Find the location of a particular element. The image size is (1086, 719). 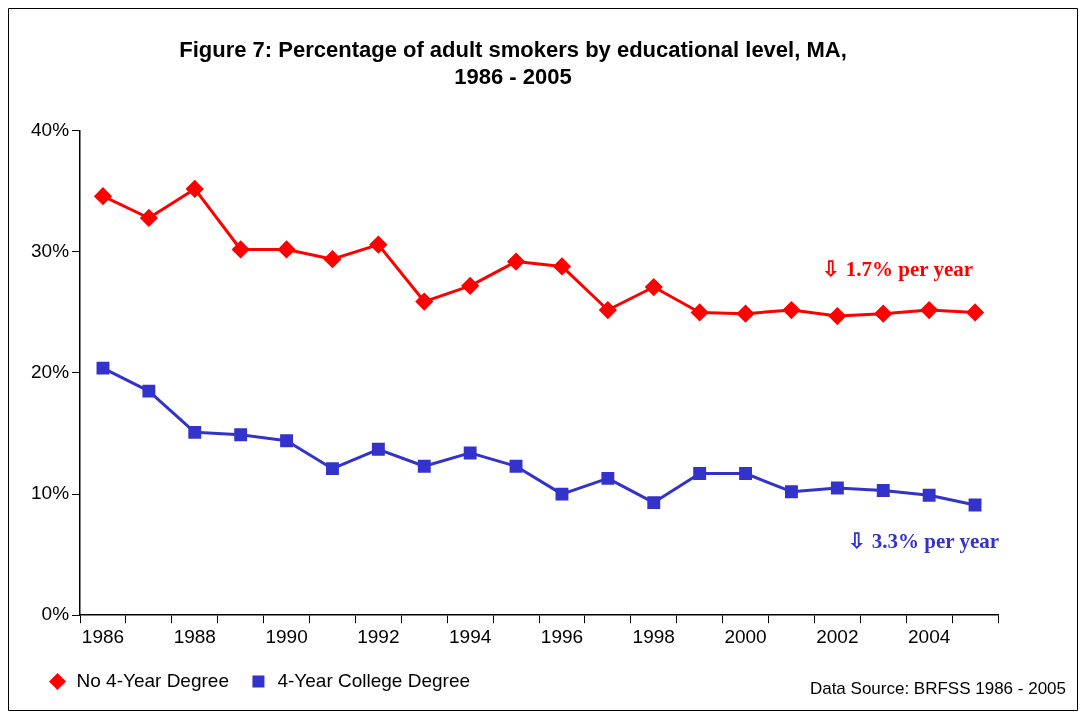

x-tick-label: 2004 is located at coordinates (929, 636).